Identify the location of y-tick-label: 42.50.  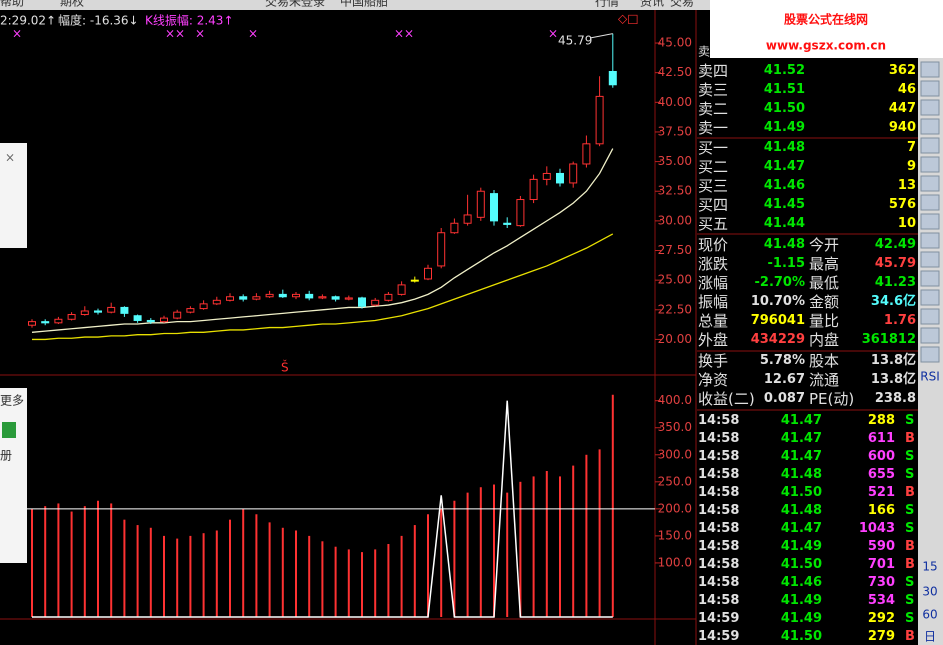
(675, 72).